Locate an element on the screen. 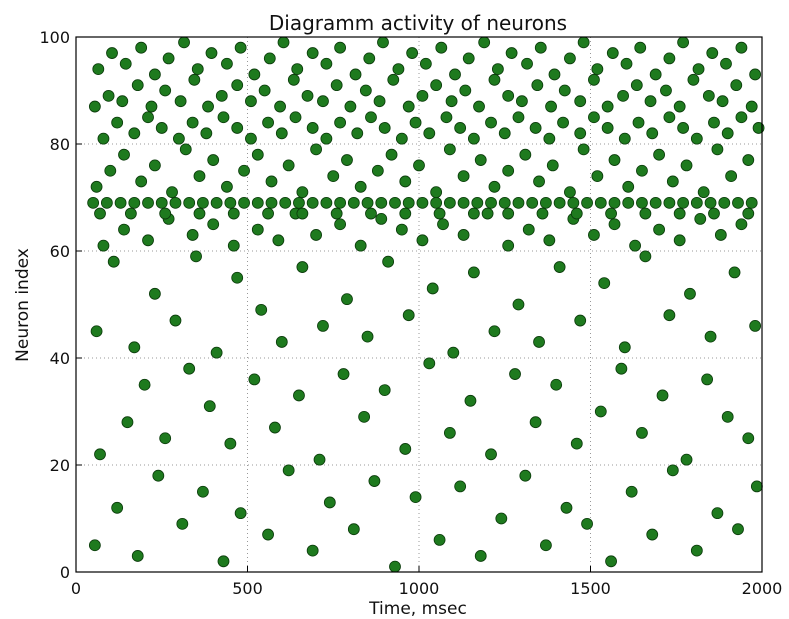 This screenshot has width=789, height=619. y-tick-label: 100 is located at coordinates (54, 37).